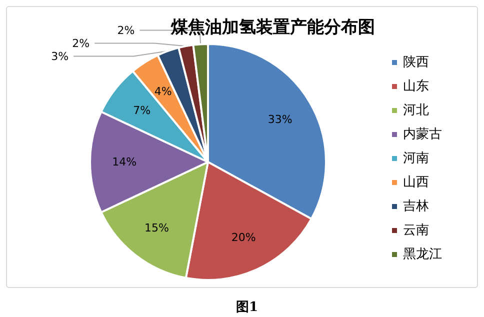 The height and width of the screenshot is (317, 484). What do you see at coordinates (422, 134) in the screenshot?
I see `legend-label: 内蒙古` at bounding box center [422, 134].